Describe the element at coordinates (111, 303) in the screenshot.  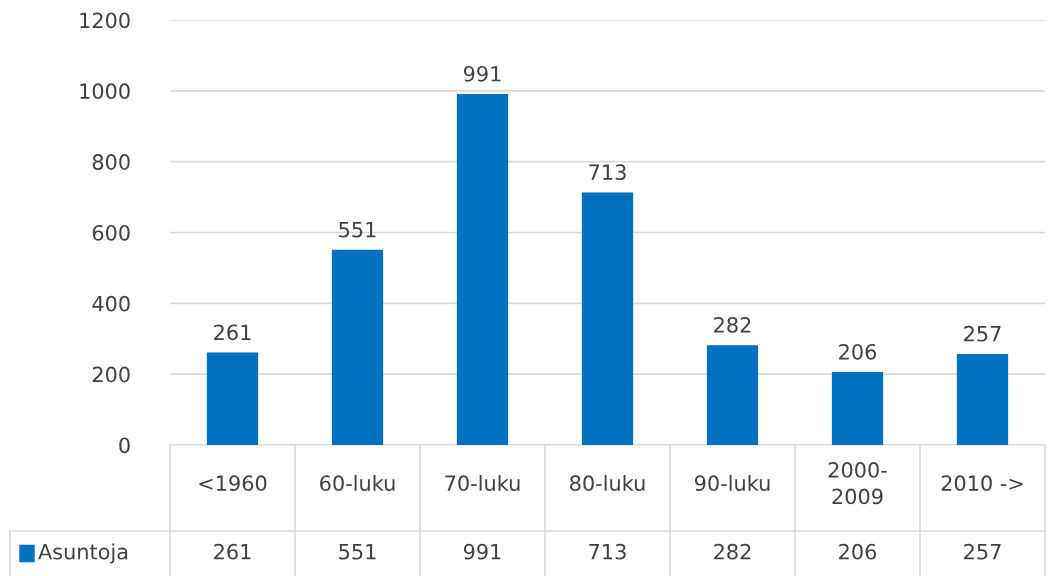
I see `y-tick-label: 400` at that location.